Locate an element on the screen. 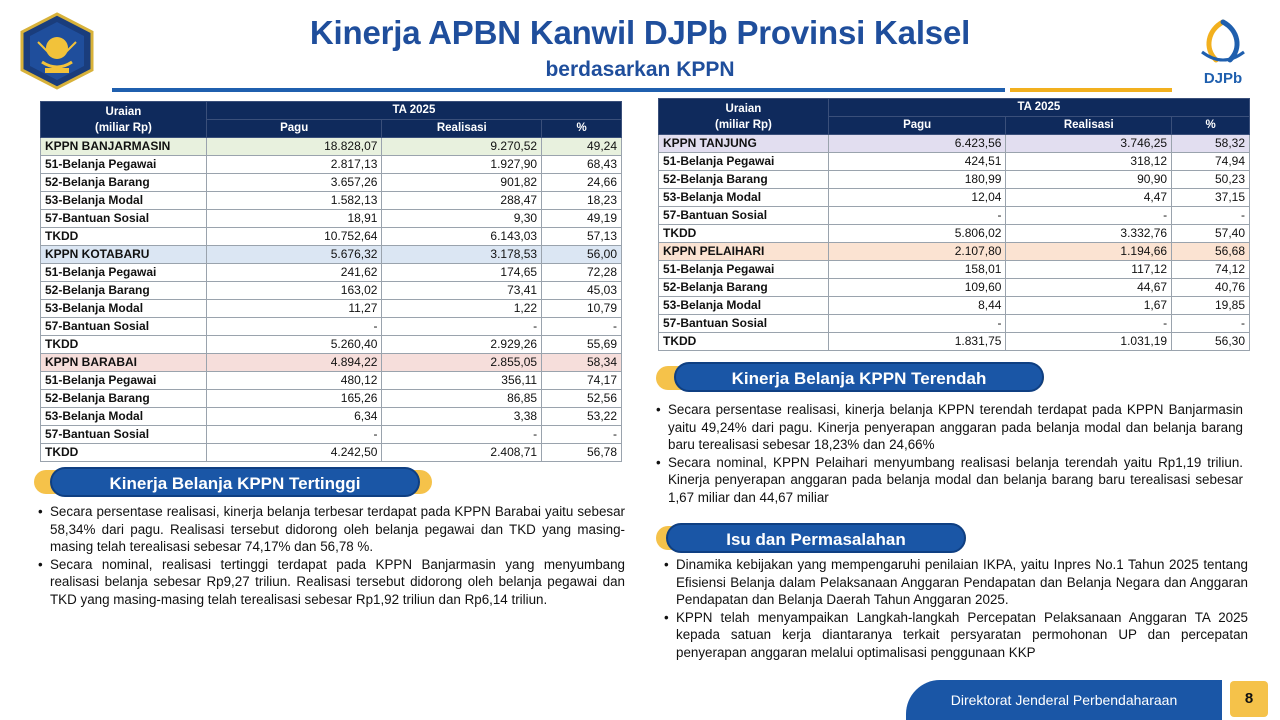 Image resolution: width=1280 pixels, height=720 pixels. table-row: TKDD 5.806,02 3.332,76 57,40 is located at coordinates (954, 233).